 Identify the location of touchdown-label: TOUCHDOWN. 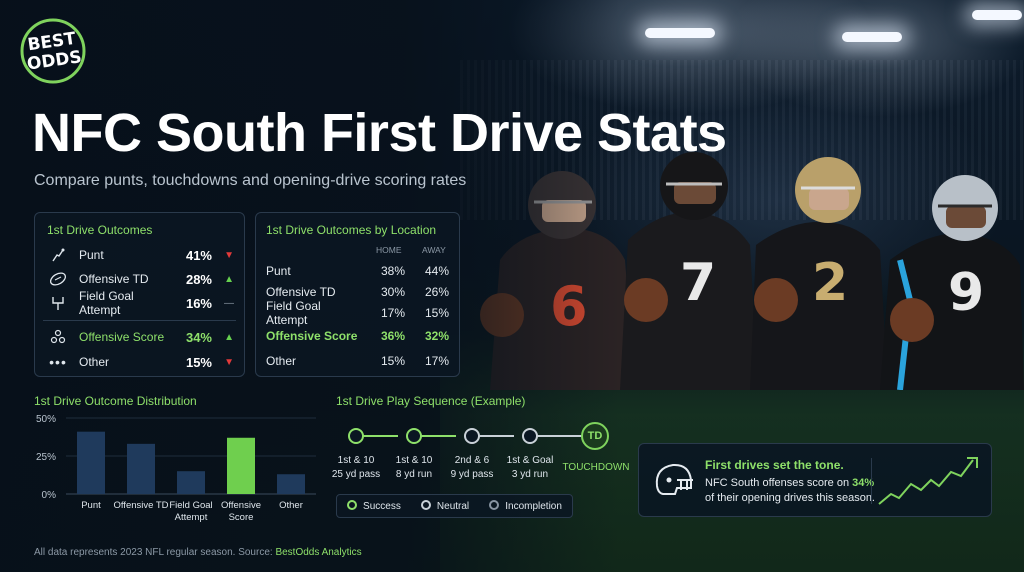
(596, 467).